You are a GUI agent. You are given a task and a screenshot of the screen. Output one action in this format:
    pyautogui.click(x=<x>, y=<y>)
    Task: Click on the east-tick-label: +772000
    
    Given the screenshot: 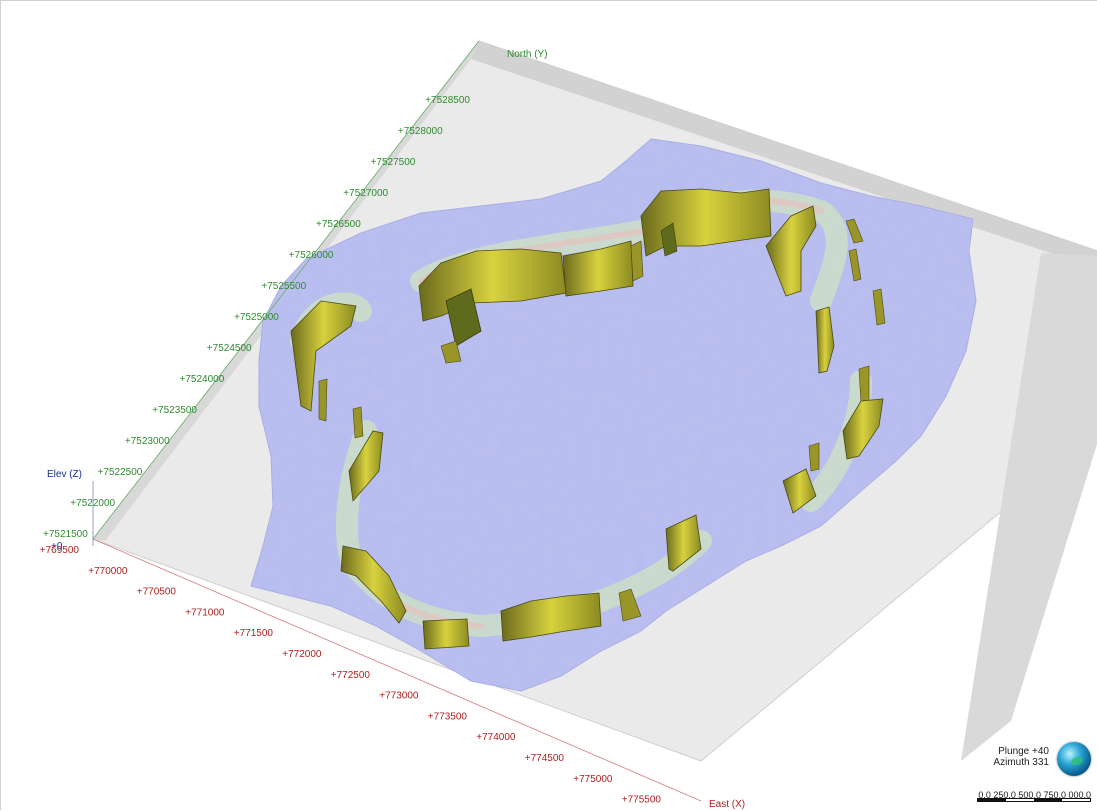 What is the action you would take?
    pyautogui.click(x=302, y=654)
    